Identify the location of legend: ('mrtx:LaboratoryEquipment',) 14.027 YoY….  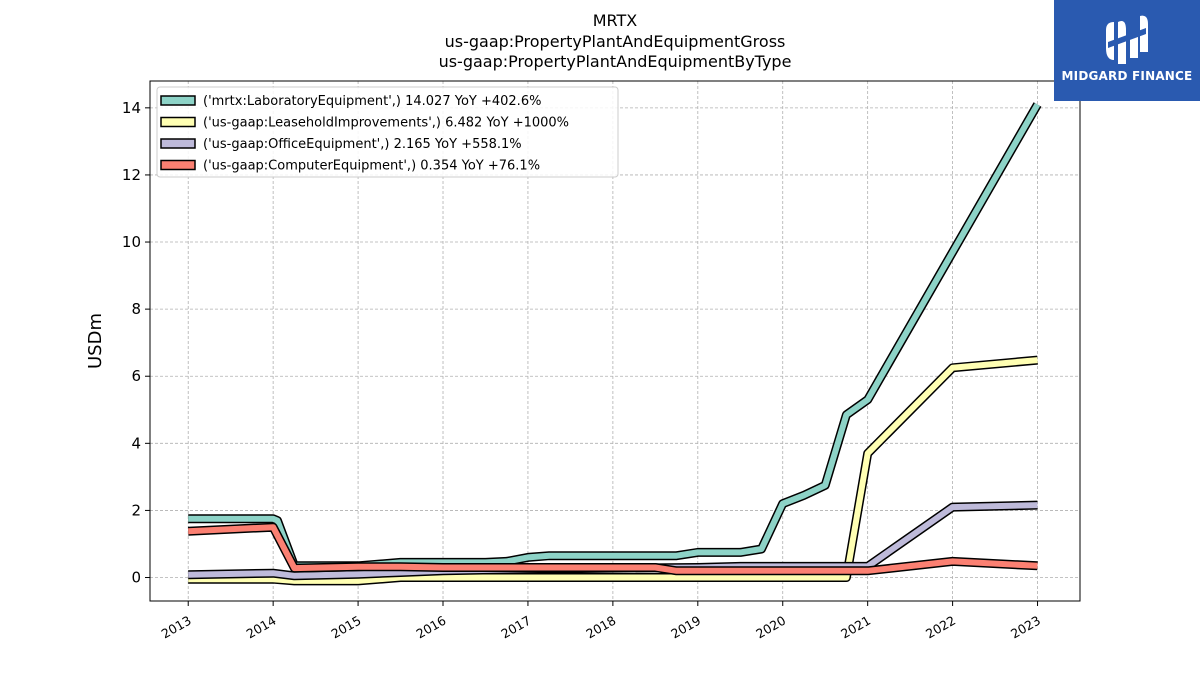
(387, 132).